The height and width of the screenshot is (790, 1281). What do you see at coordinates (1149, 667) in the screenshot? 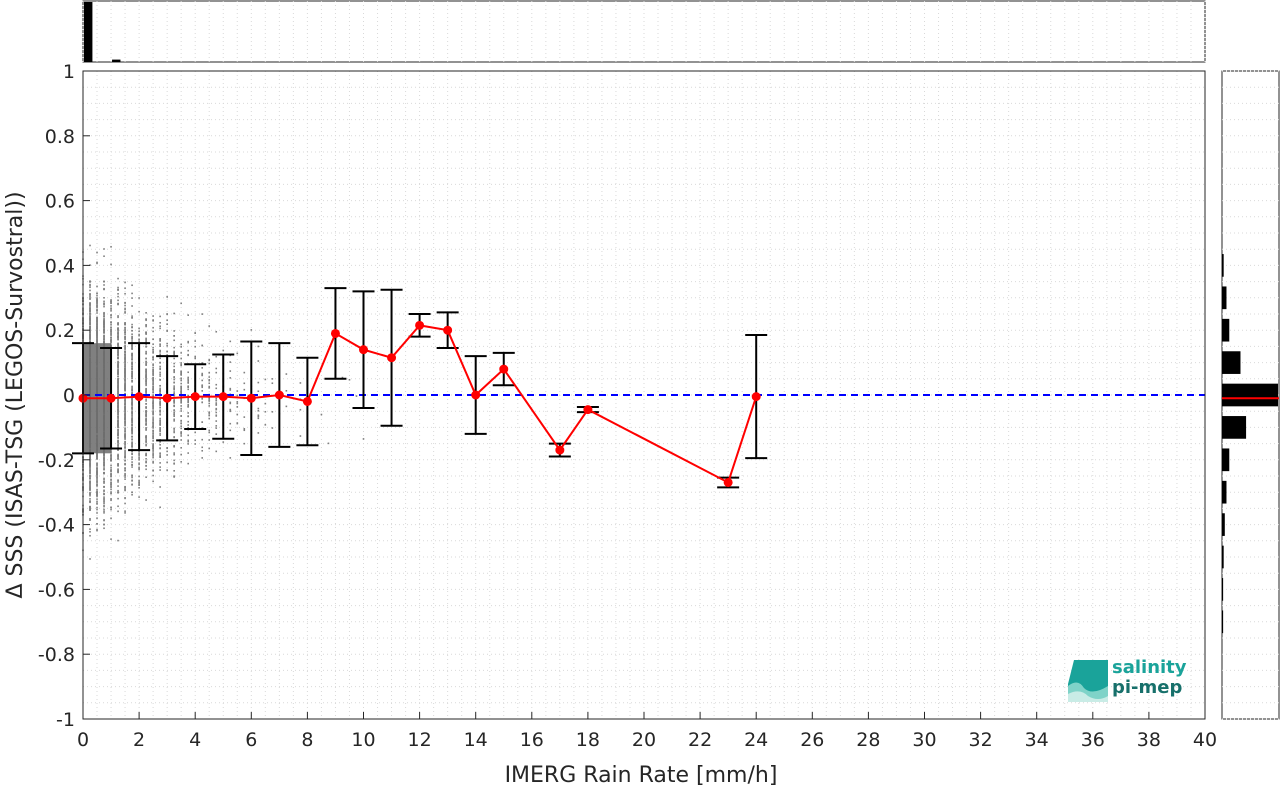
I see `logo-line1: salinity` at bounding box center [1149, 667].